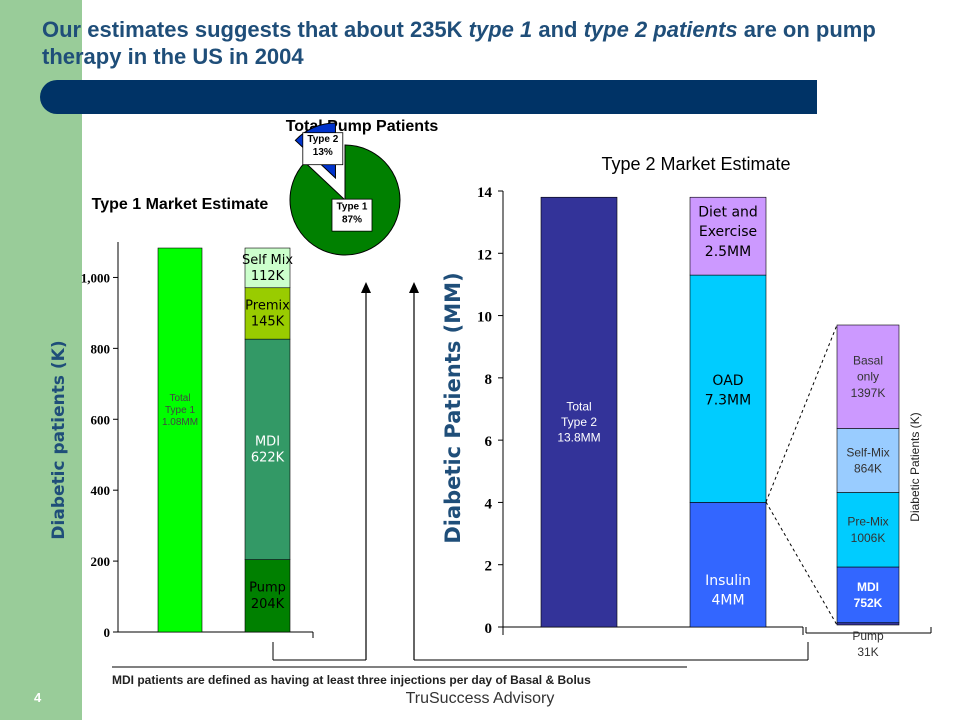  What do you see at coordinates (728, 232) in the screenshot?
I see `type2-segment-label: Diet and Exercise 2.5MM` at bounding box center [728, 232].